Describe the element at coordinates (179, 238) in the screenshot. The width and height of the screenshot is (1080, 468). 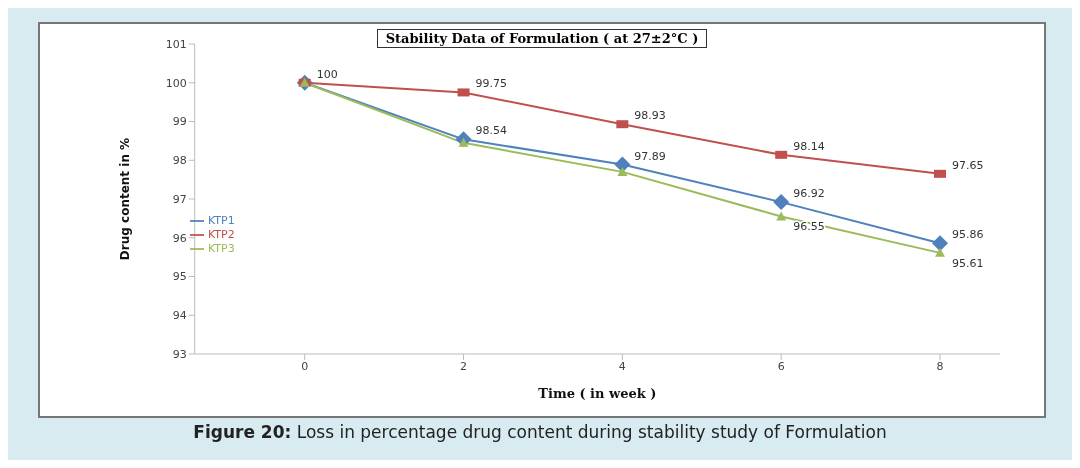
I see `y-tick-label: 96` at that location.